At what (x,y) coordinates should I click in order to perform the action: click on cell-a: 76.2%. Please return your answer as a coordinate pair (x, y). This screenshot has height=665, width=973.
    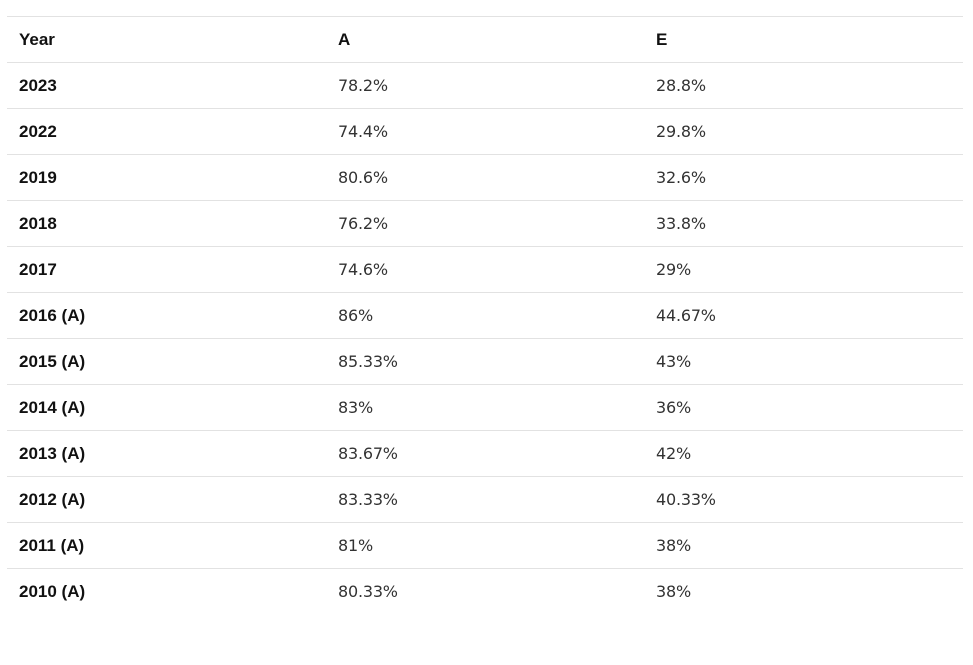
    Looking at the image, I should click on (485, 223).